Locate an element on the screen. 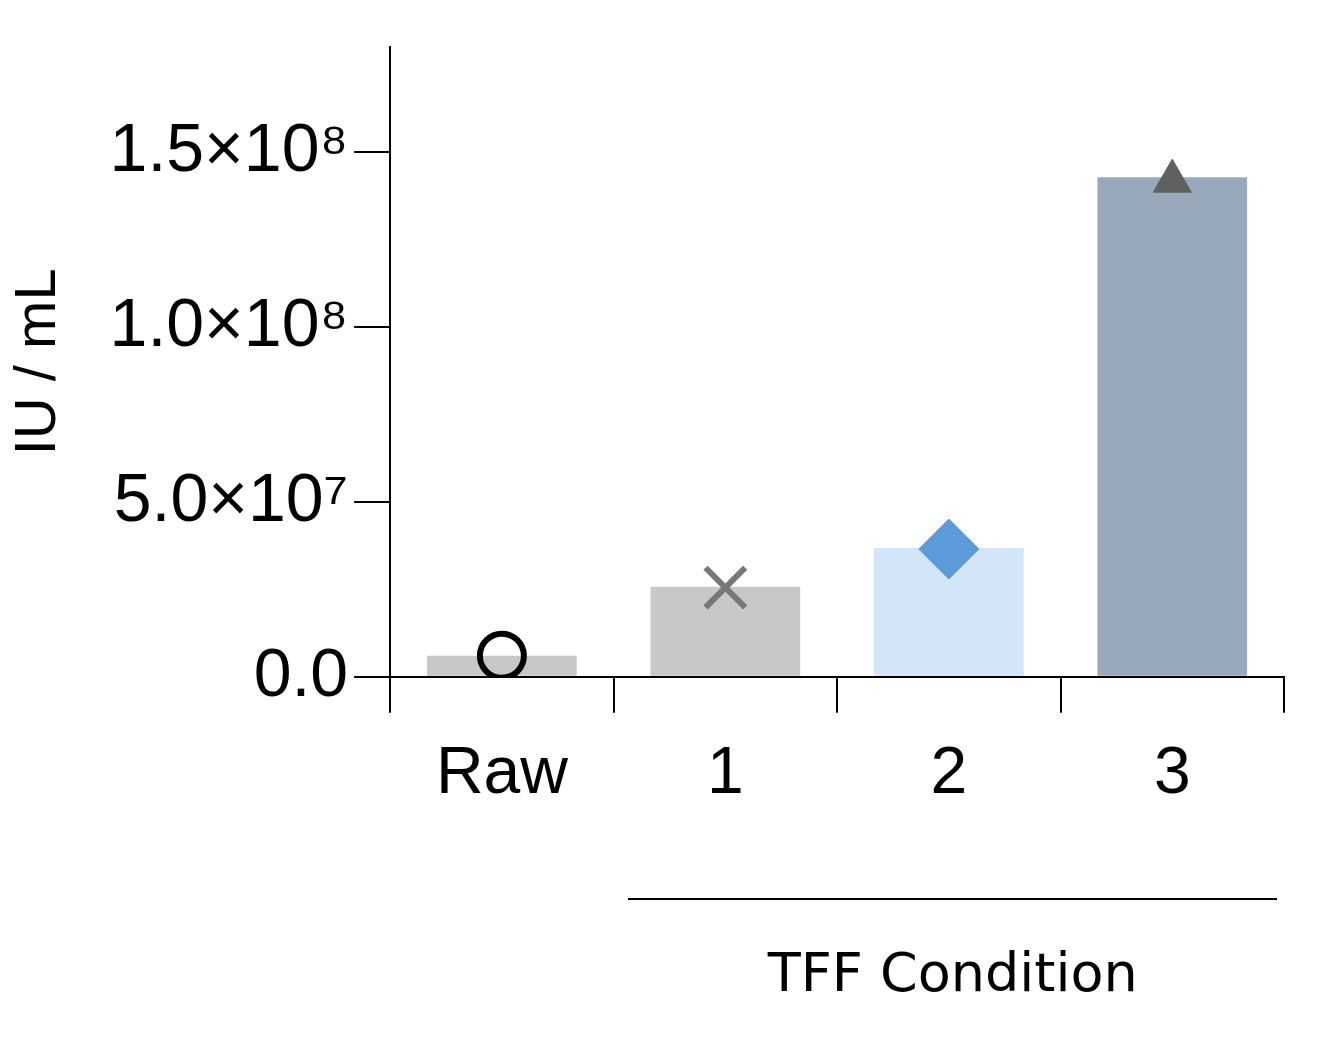 This screenshot has width=1318, height=1046. y-axis-title: IU / mL is located at coordinates (34, 362).